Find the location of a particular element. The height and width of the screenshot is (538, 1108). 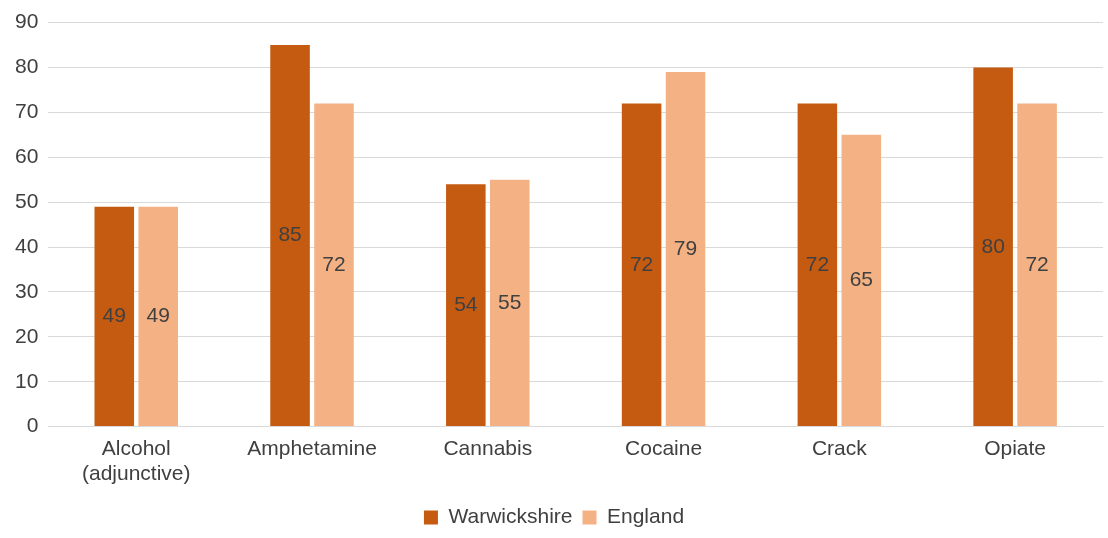

x-tick-label: Amphetamine is located at coordinates (312, 447).